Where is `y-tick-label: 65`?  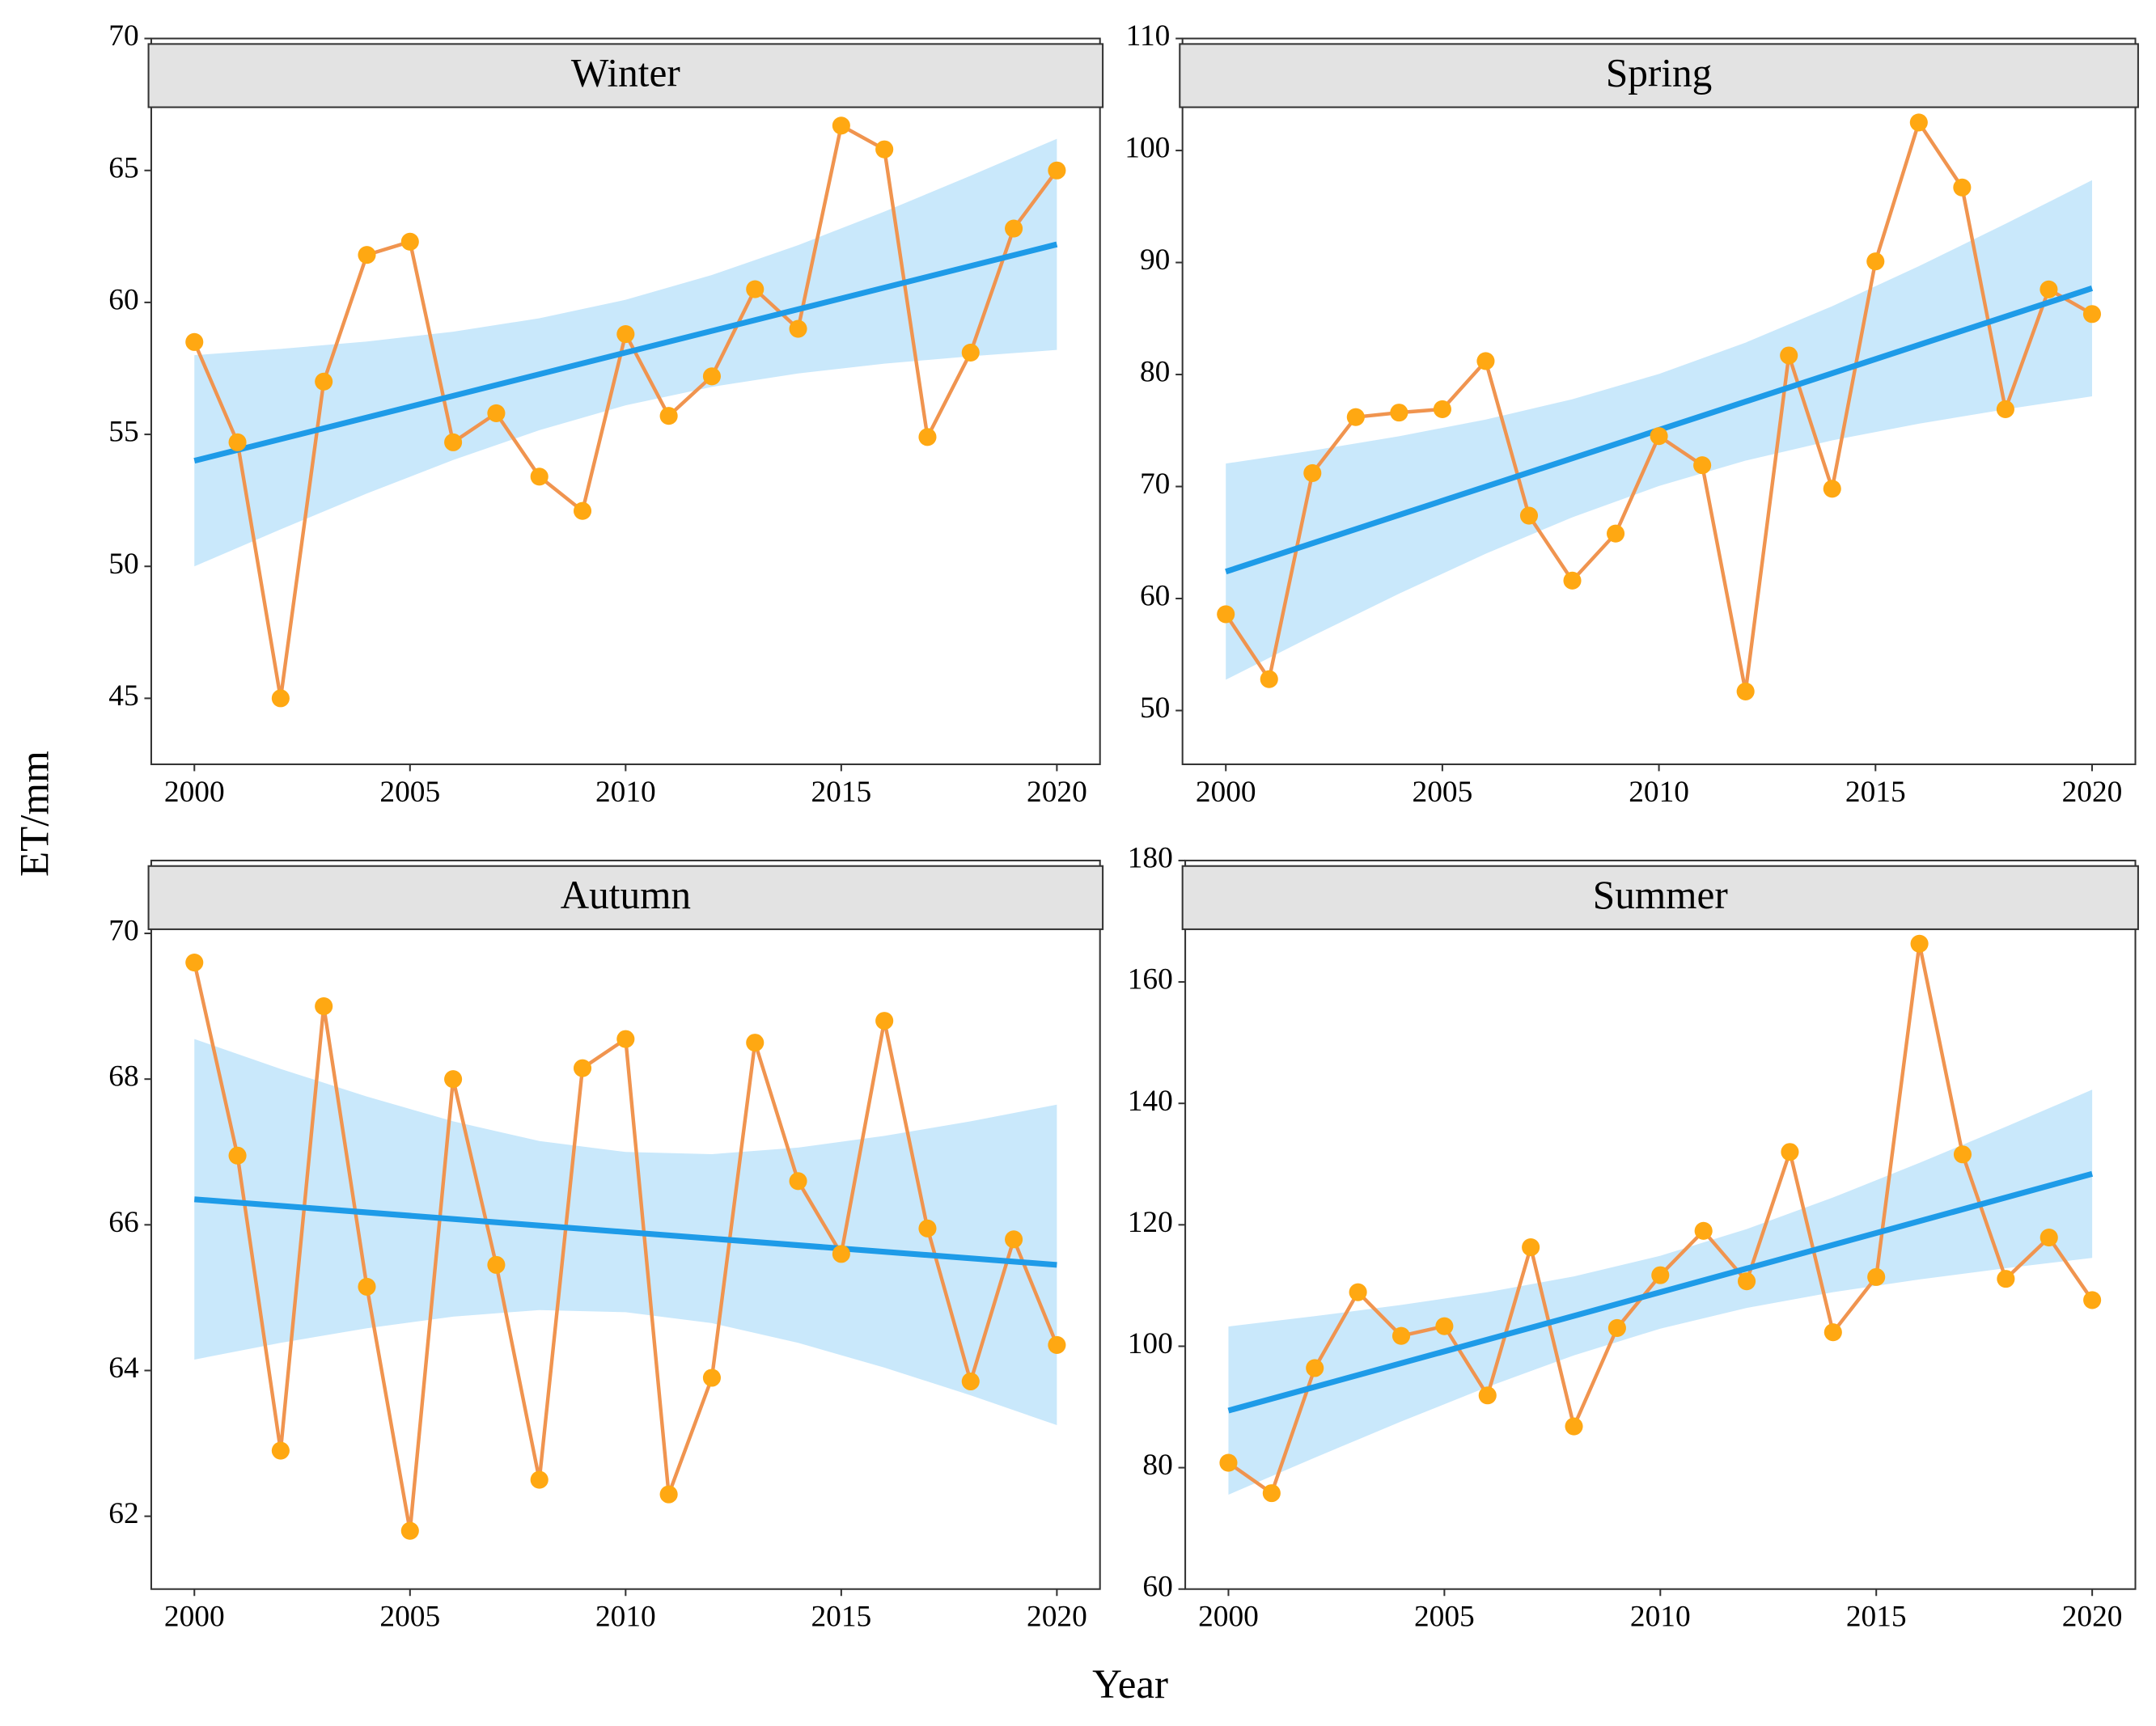
y-tick-label: 65 is located at coordinates (123, 167).